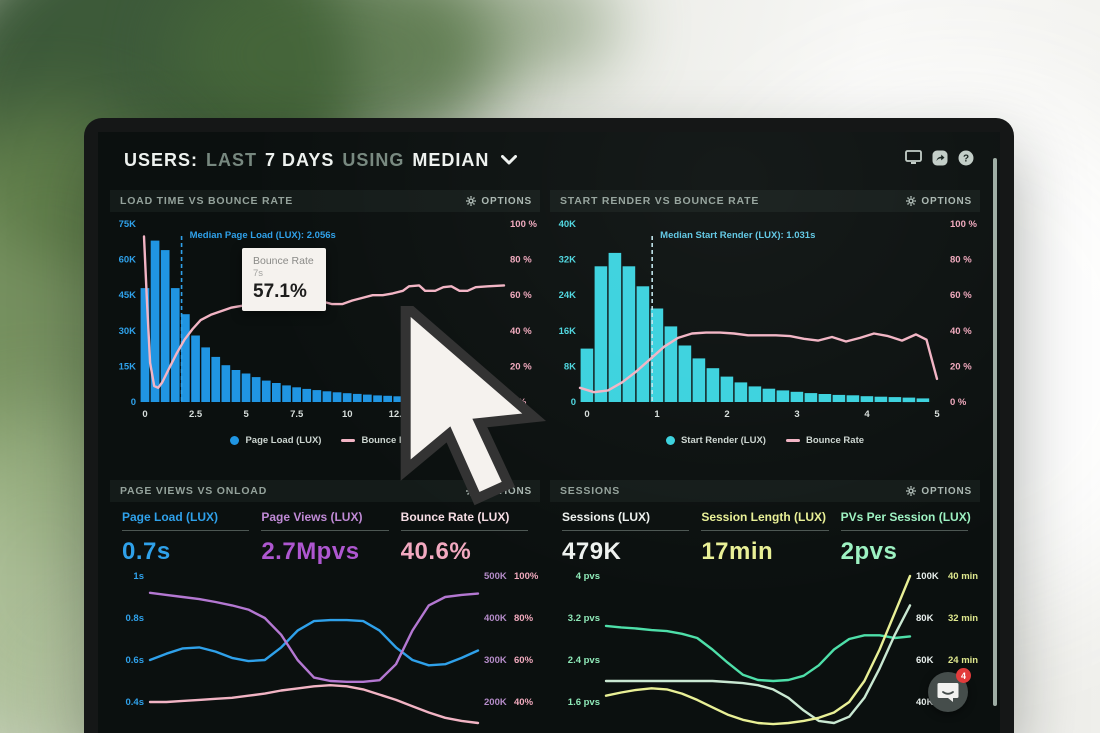 The height and width of the screenshot is (733, 1100). What do you see at coordinates (961, 366) in the screenshot?
I see `svg-text: 20 %` at bounding box center [961, 366].